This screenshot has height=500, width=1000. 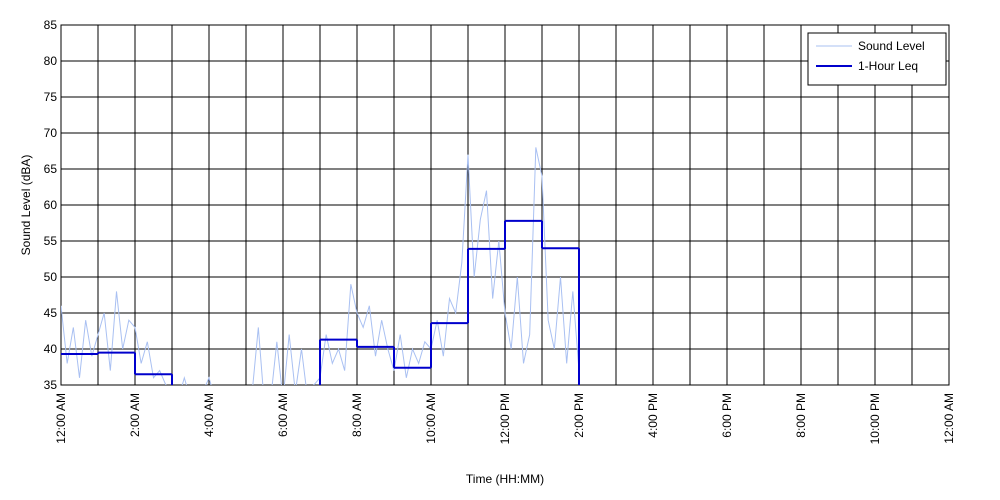 I want to click on x-tick-label: 4:00 PM, so click(x=653, y=415).